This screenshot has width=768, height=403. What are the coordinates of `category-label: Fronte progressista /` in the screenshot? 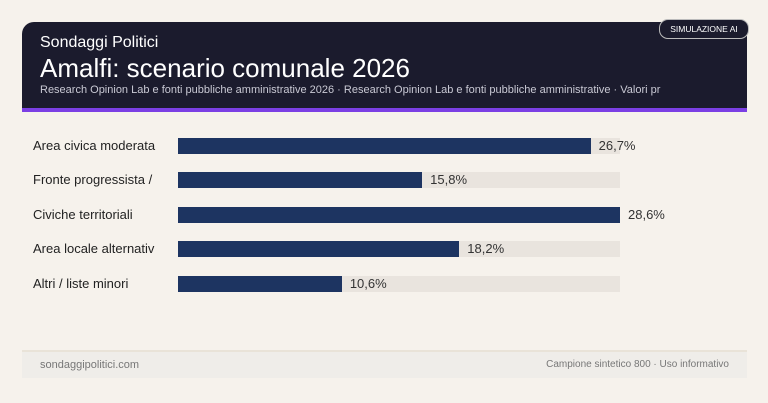 It's located at (93, 179).